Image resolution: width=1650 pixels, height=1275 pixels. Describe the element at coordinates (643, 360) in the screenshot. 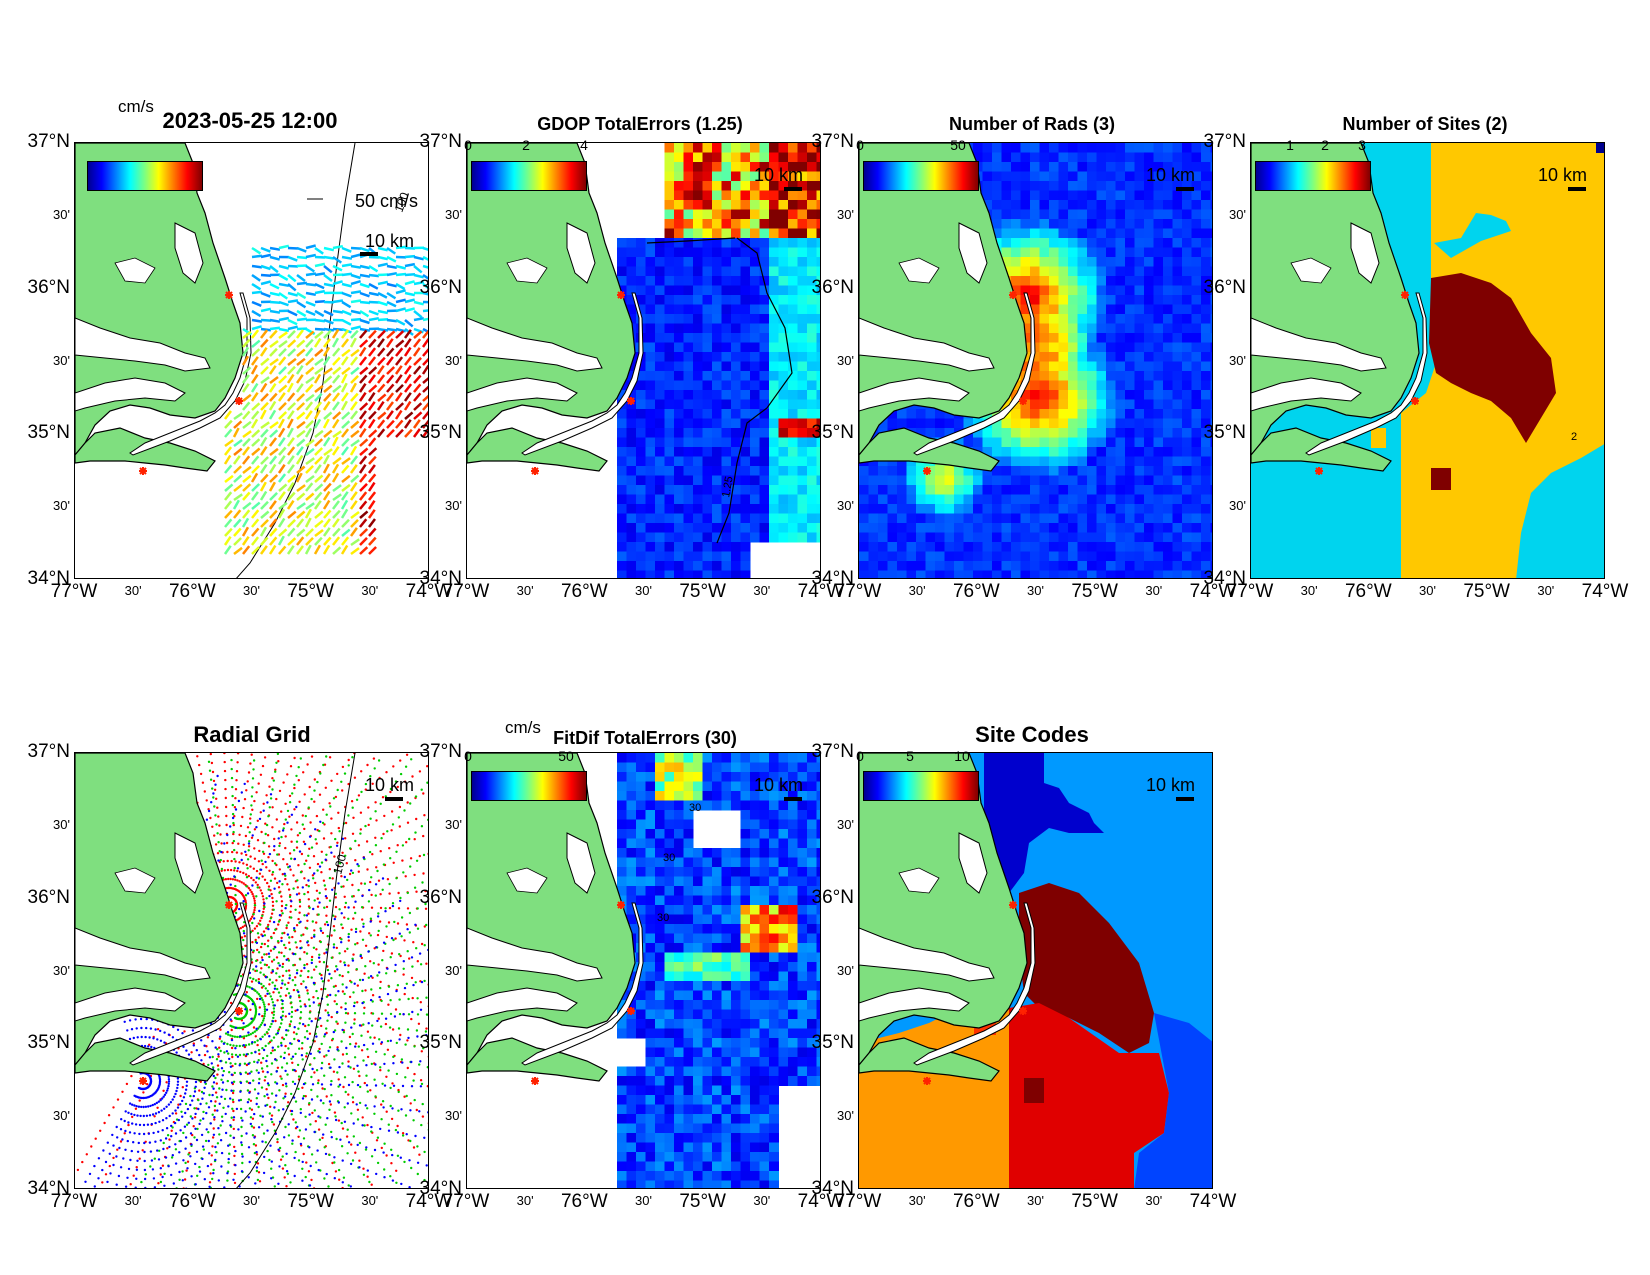

I see `map-frame: 1.25 10 km` at that location.